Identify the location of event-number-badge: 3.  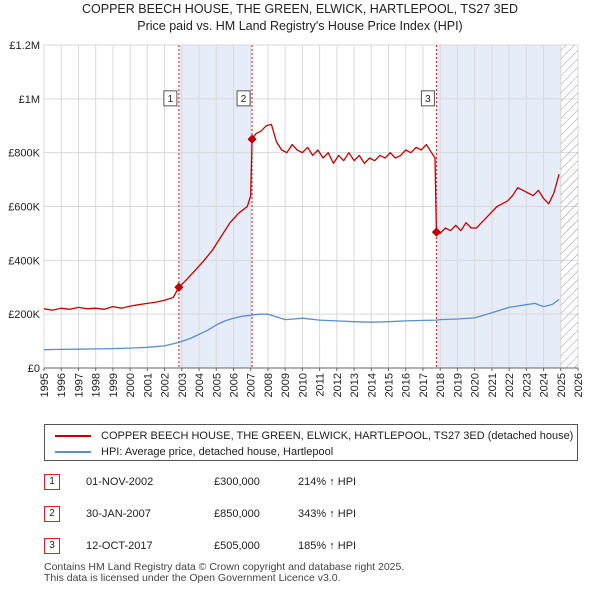
(52, 546).